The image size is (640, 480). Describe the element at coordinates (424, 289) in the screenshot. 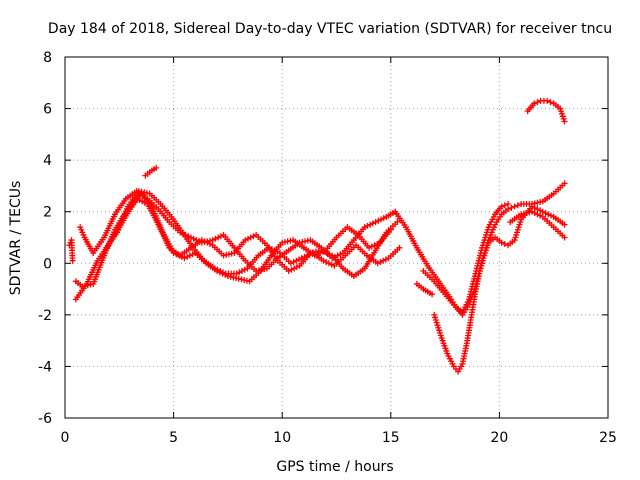

I see `series-track-i` at that location.